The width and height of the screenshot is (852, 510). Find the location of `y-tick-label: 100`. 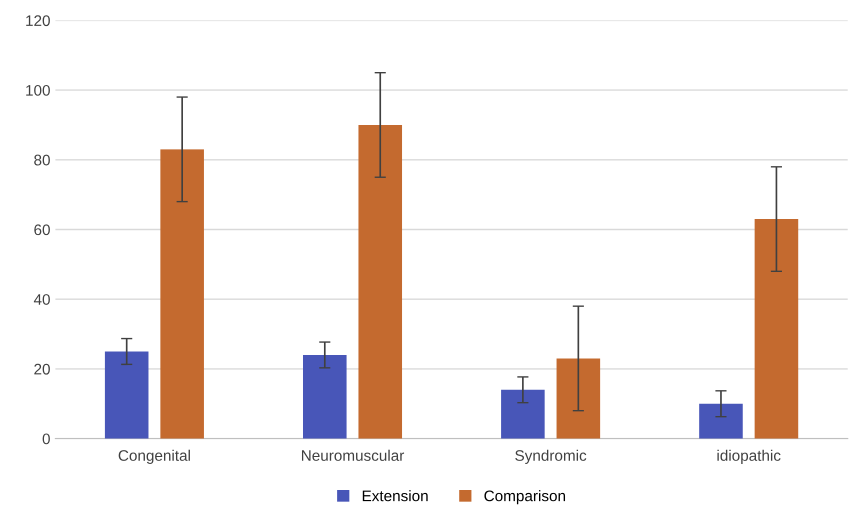

y-tick-label: 100 is located at coordinates (38, 90).